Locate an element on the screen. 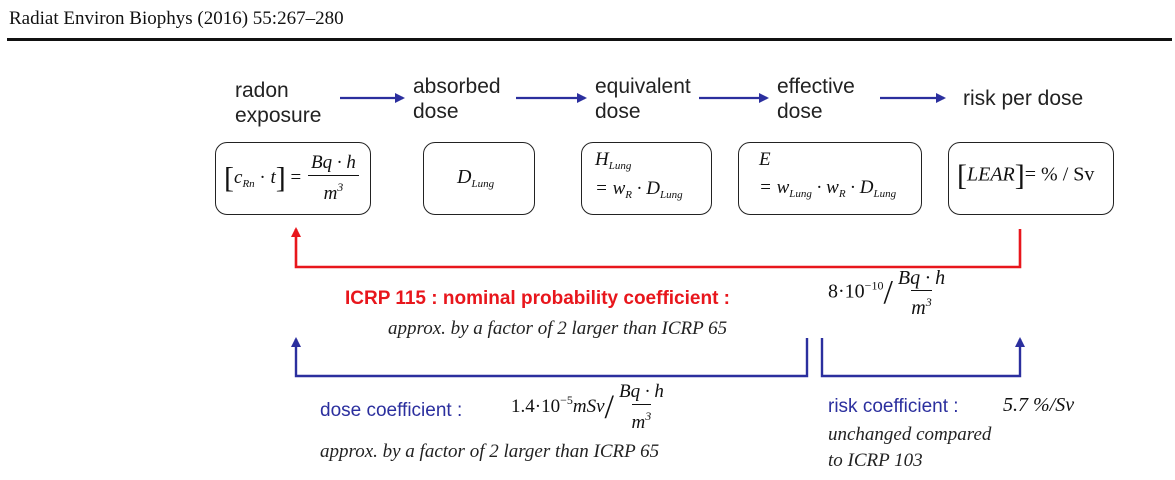  stage-line1: risk per dose is located at coordinates (1023, 98).